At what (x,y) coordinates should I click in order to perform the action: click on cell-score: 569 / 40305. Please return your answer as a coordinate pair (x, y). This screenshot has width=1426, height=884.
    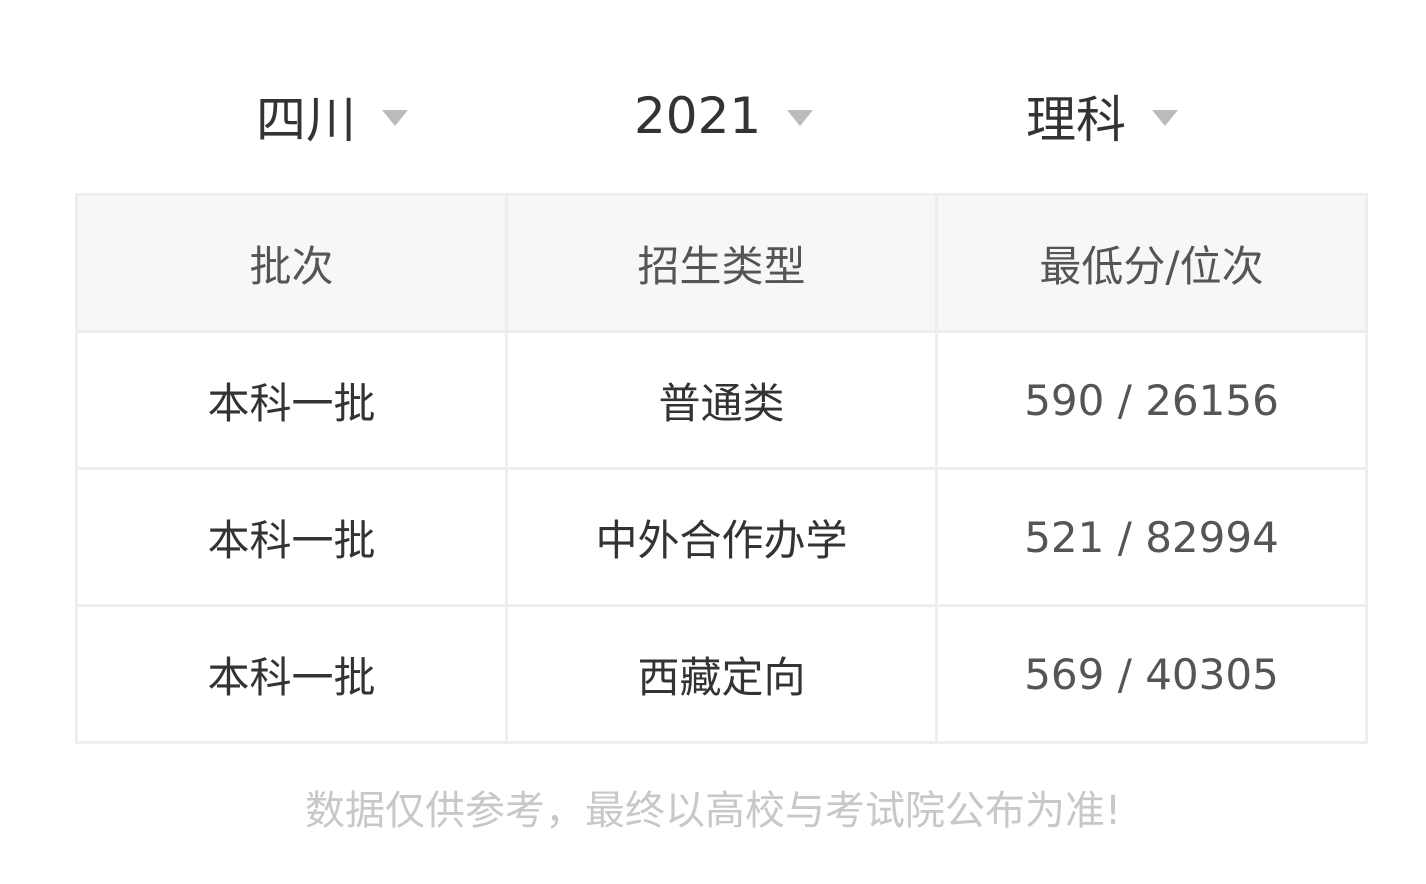
    Looking at the image, I should click on (1151, 674).